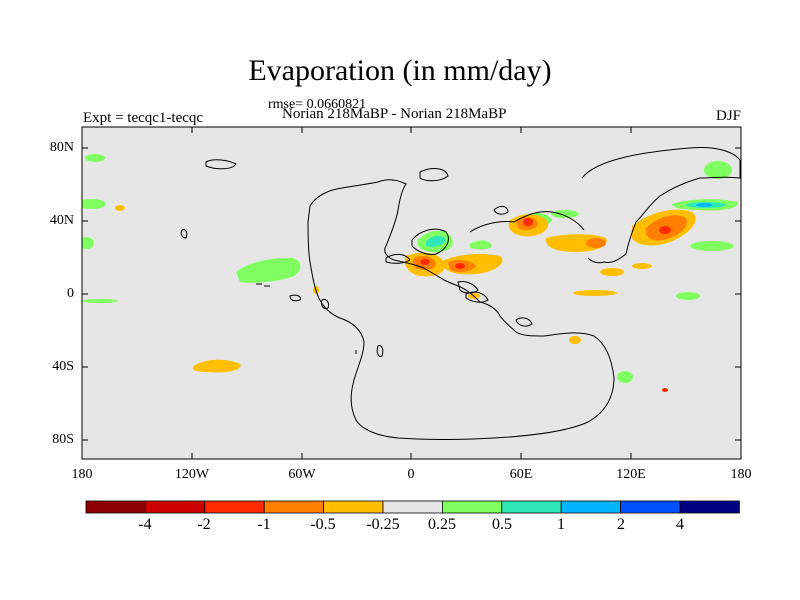 The width and height of the screenshot is (800, 600). Describe the element at coordinates (400, 70) in the screenshot. I see `plot-title: Evaporation (in mm/day)` at that location.